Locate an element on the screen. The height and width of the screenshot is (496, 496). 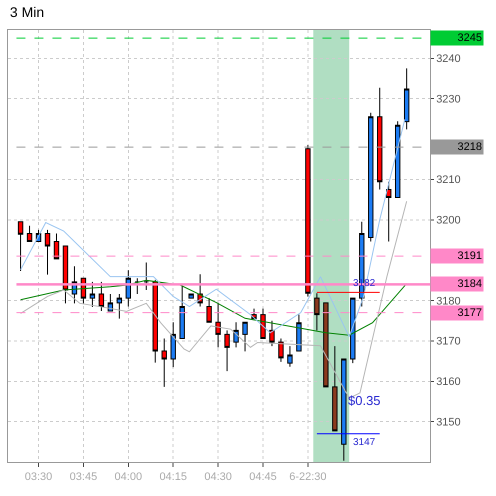
line-series is located at coordinates (214, 308).